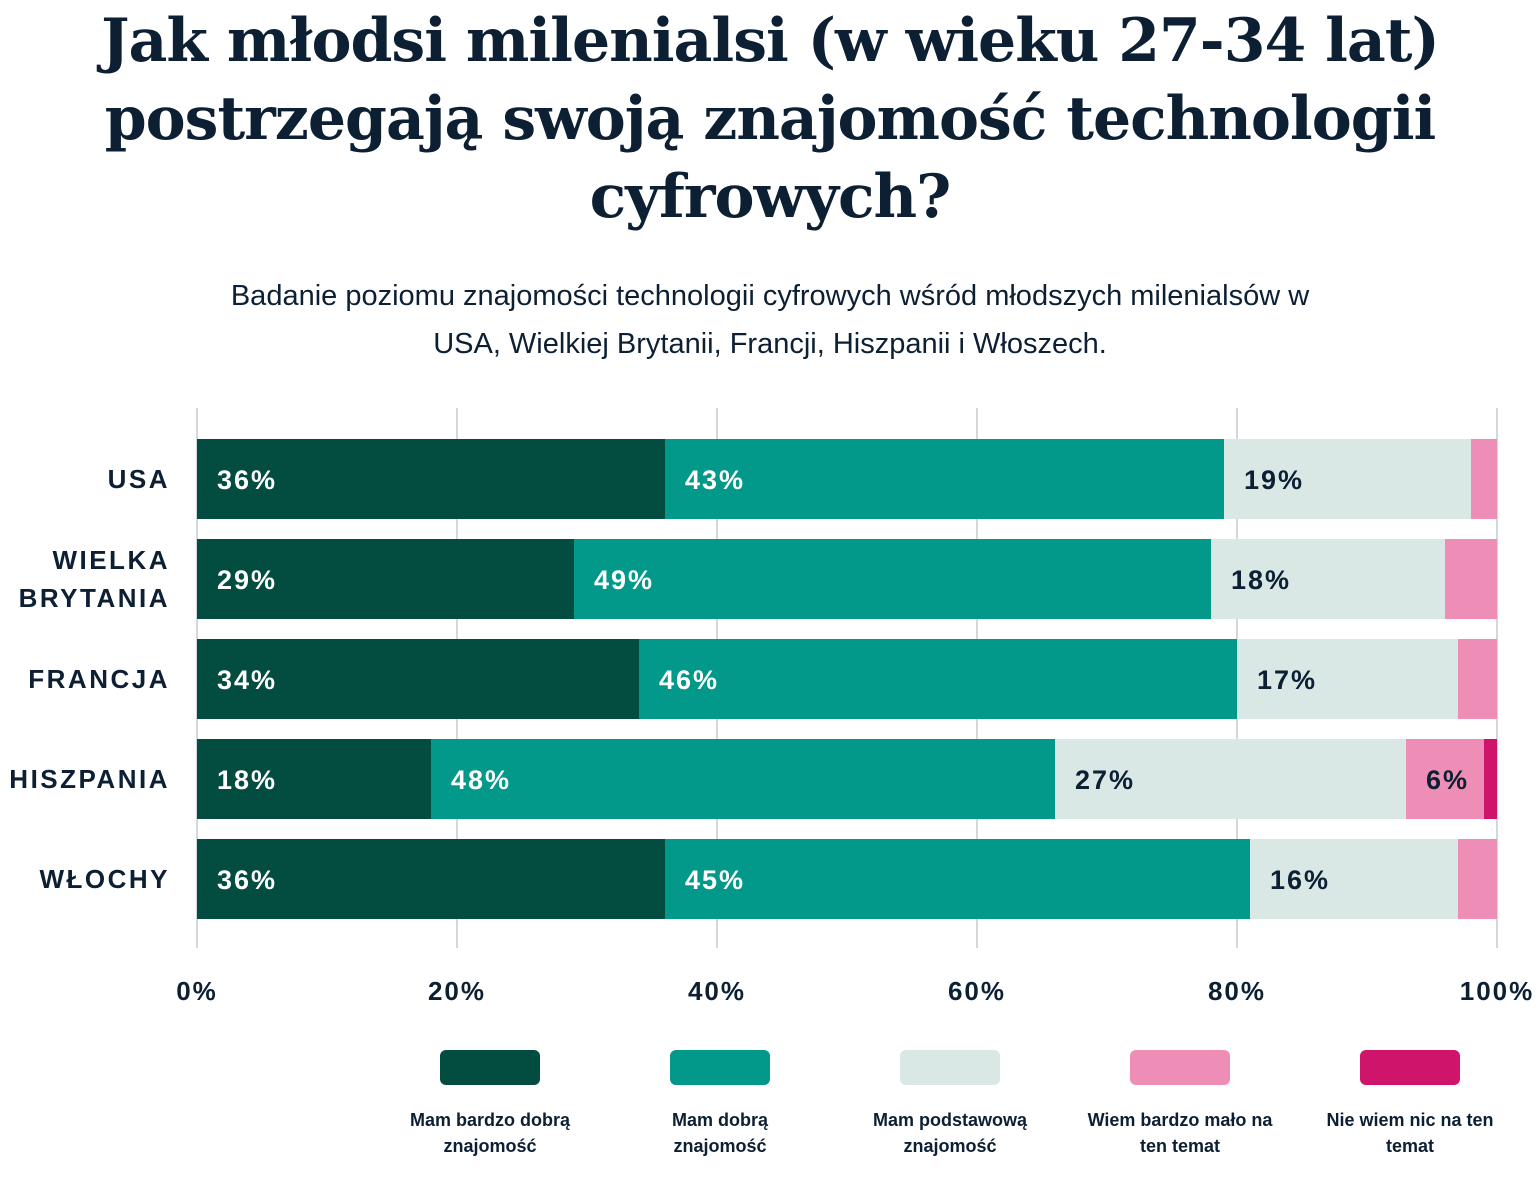  What do you see at coordinates (1447, 780) in the screenshot?
I see `data-label: 6%` at bounding box center [1447, 780].